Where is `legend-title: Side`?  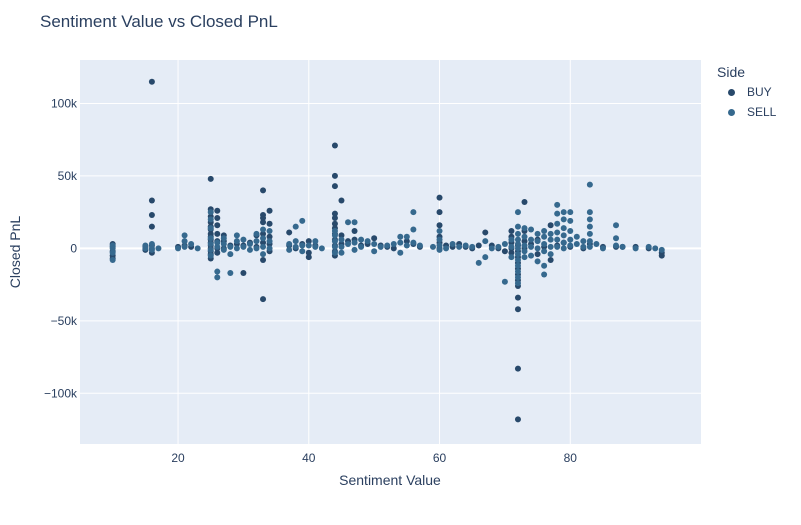 legend-title: Side is located at coordinates (731, 72).